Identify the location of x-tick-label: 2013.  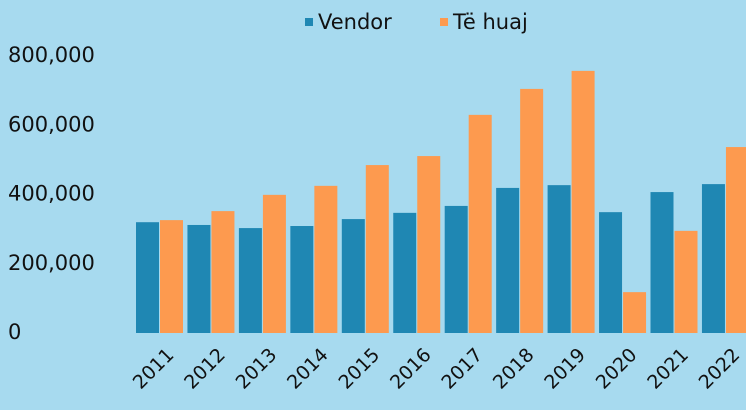
(257, 369).